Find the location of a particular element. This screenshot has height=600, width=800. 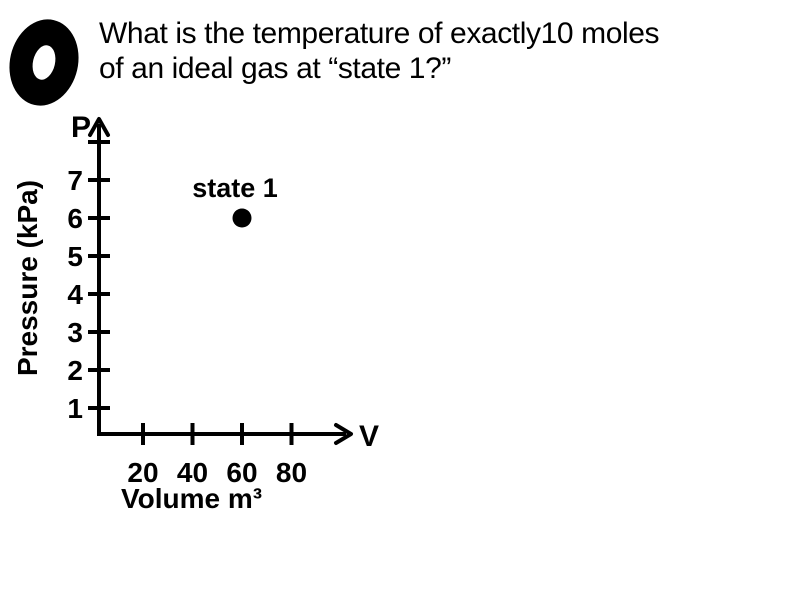

x-axis-arrow-icon is located at coordinates (343, 434).